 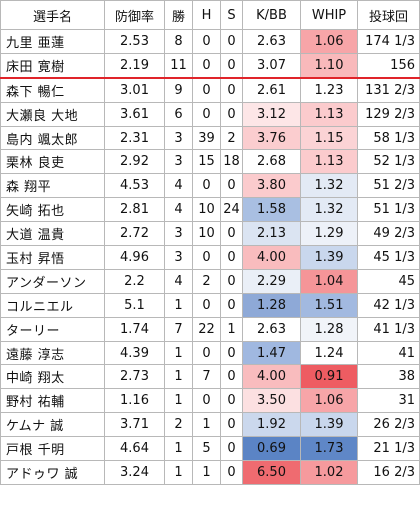 I want to click on cell-innings: 131 2/3, so click(x=388, y=90).